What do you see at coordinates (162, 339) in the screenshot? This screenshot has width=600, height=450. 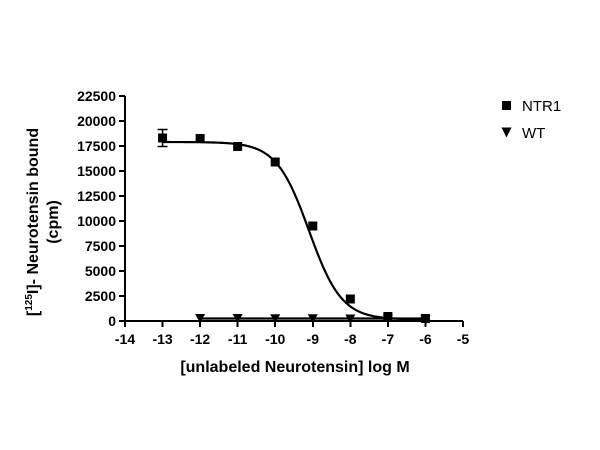 I see `x-tick-label: -13` at bounding box center [162, 339].